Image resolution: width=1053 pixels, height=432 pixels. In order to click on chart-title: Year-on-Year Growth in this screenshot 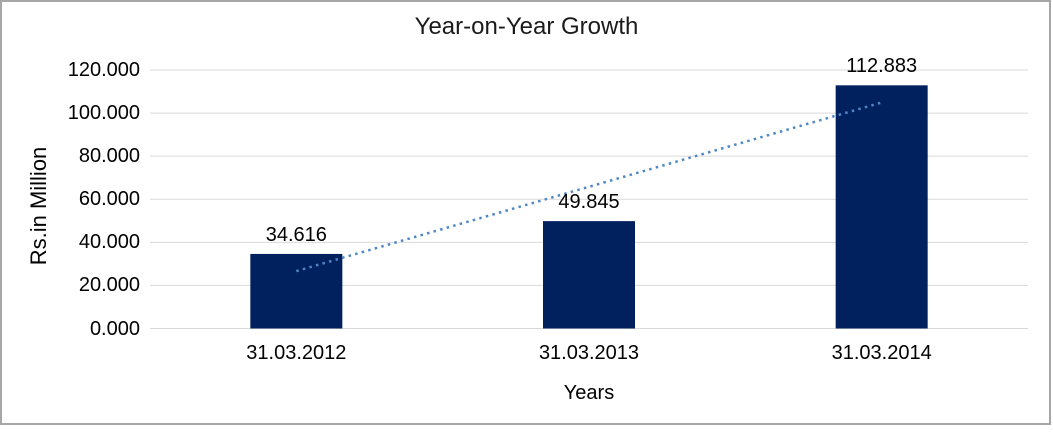, I will do `click(526, 26)`.